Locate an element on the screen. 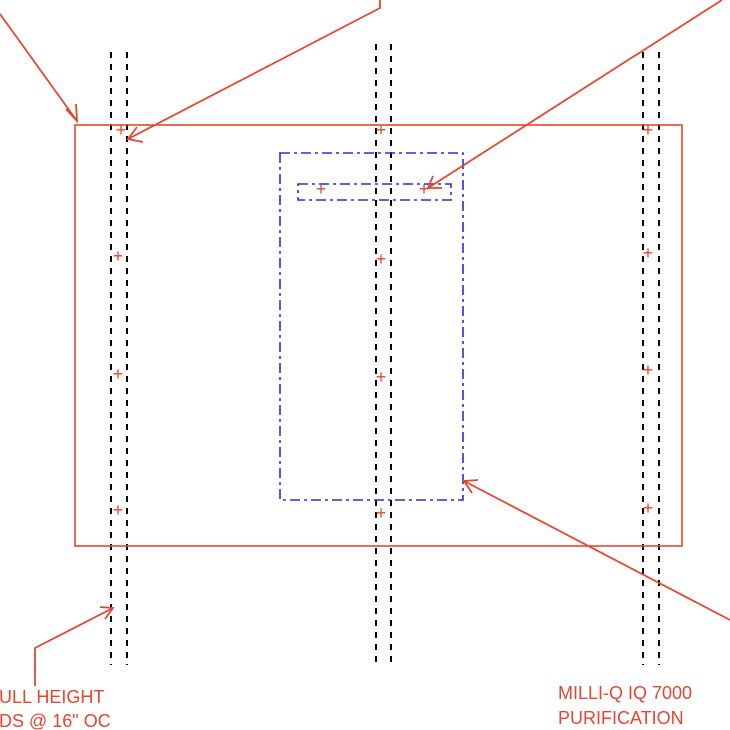 This screenshot has height=730, width=730. leader-stud is located at coordinates (254, 70).